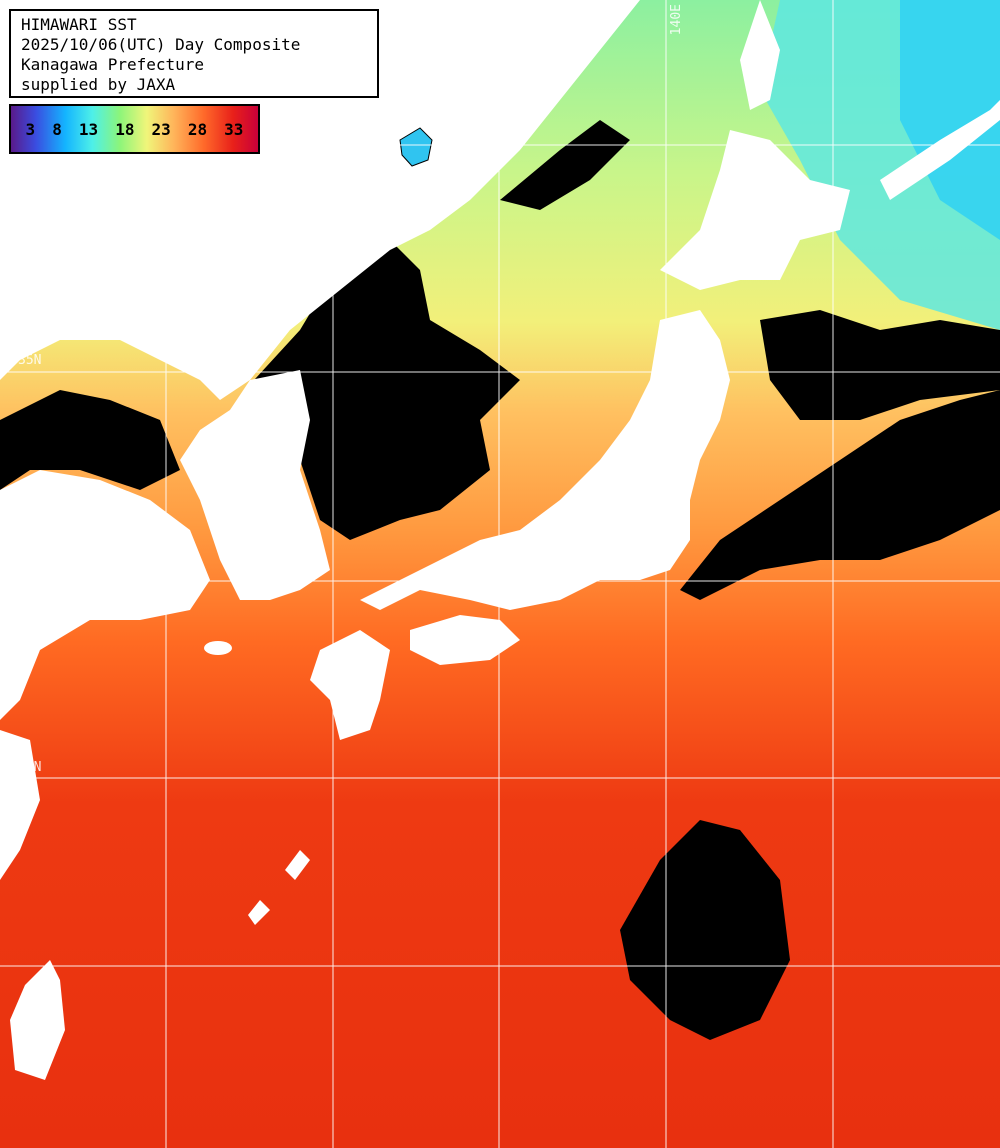  What do you see at coordinates (125, 129) in the screenshot?
I see `legend-tick-18: 18` at bounding box center [125, 129].